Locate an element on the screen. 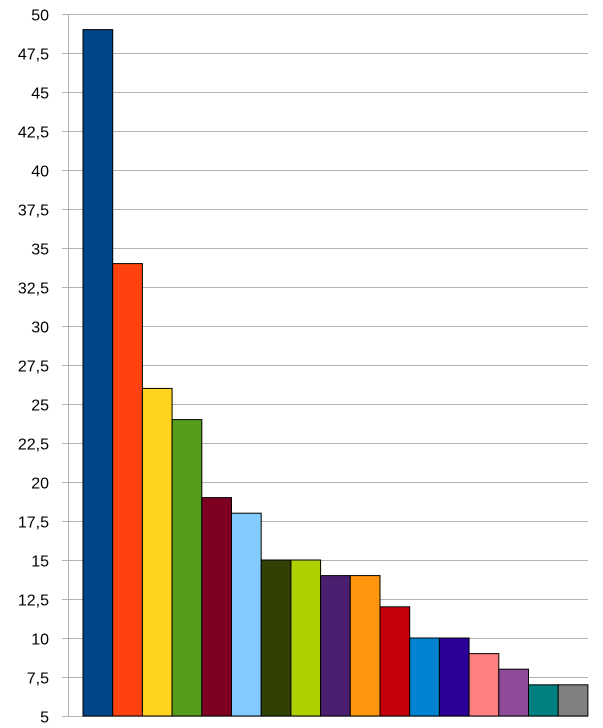 The width and height of the screenshot is (603, 728). y-tick-label: 32,5 is located at coordinates (33, 289).